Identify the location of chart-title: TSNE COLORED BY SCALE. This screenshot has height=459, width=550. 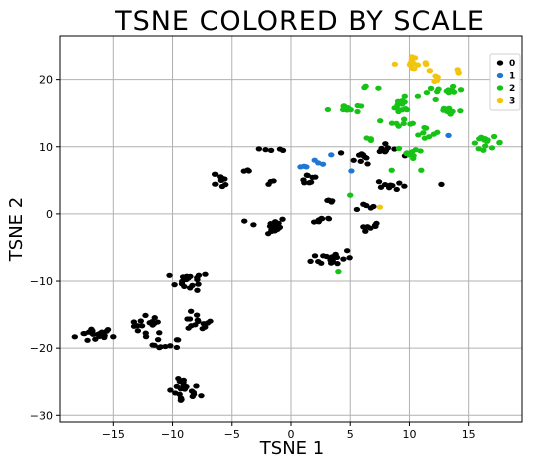
(299, 21).